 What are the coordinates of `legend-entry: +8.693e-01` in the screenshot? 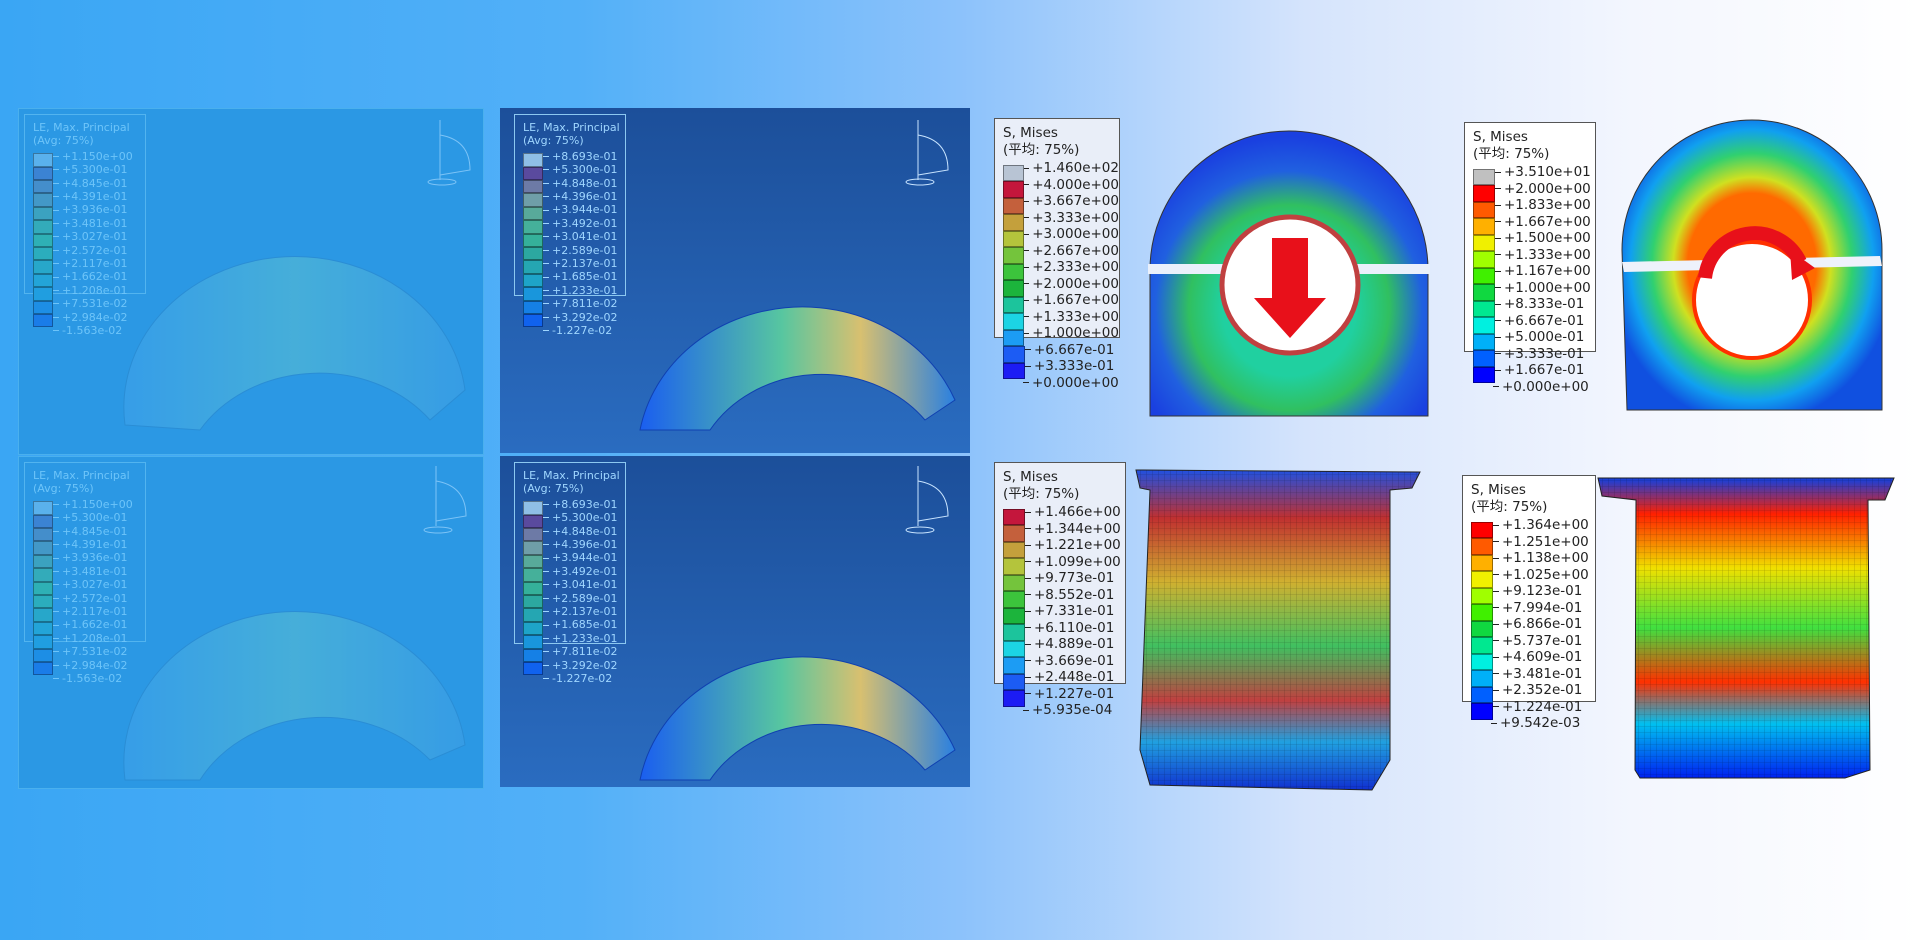 It's located at (574, 158).